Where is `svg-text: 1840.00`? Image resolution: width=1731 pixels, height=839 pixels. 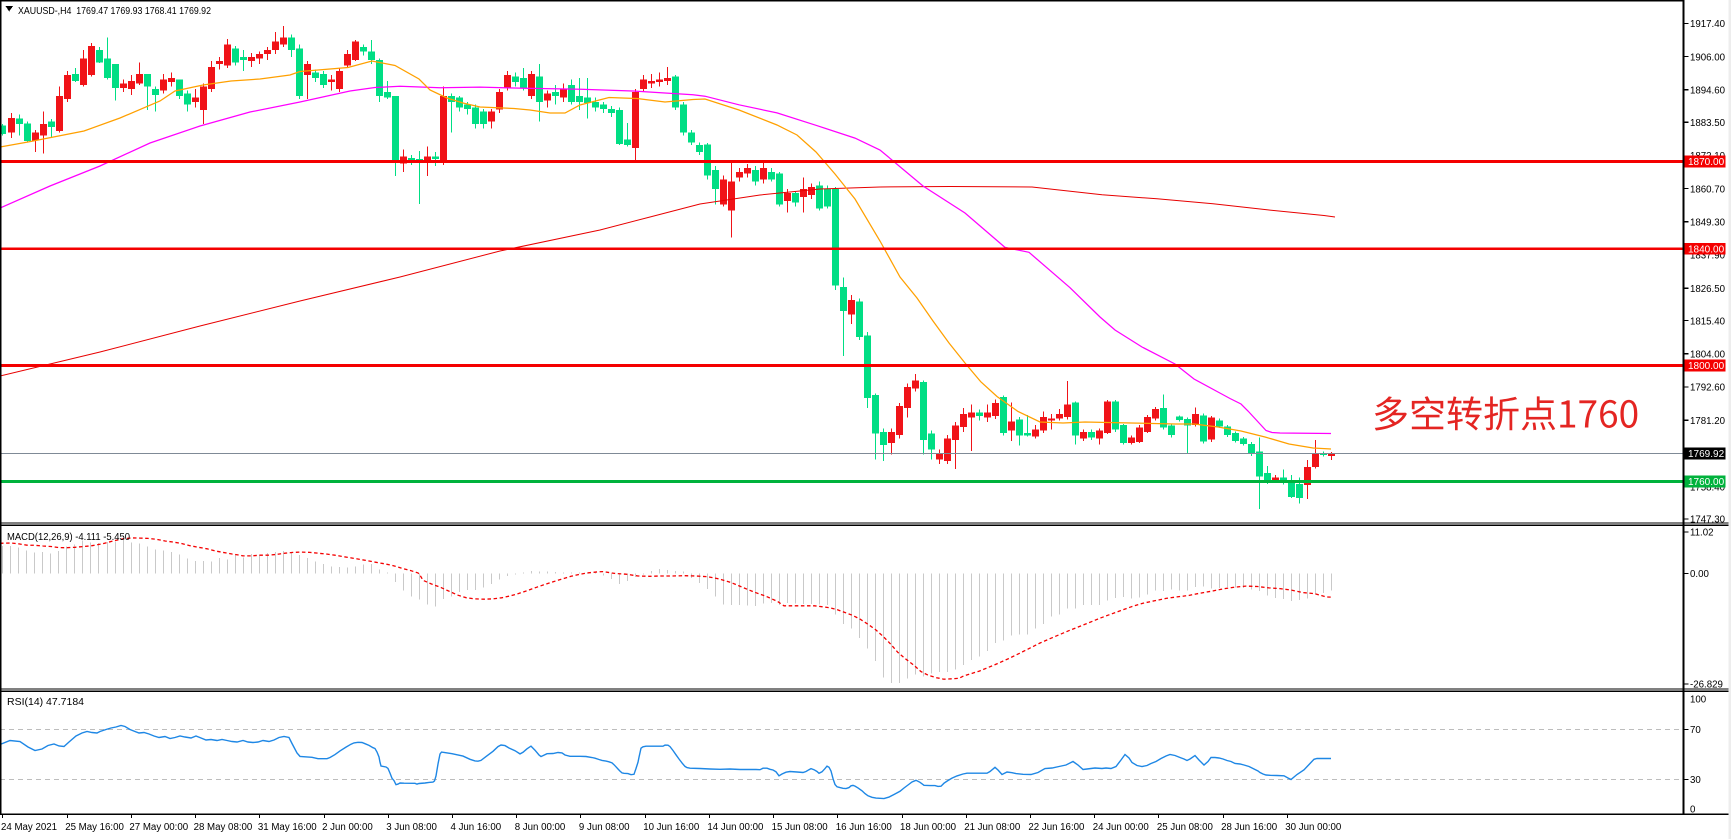
svg-text: 1840.00 is located at coordinates (1706, 250).